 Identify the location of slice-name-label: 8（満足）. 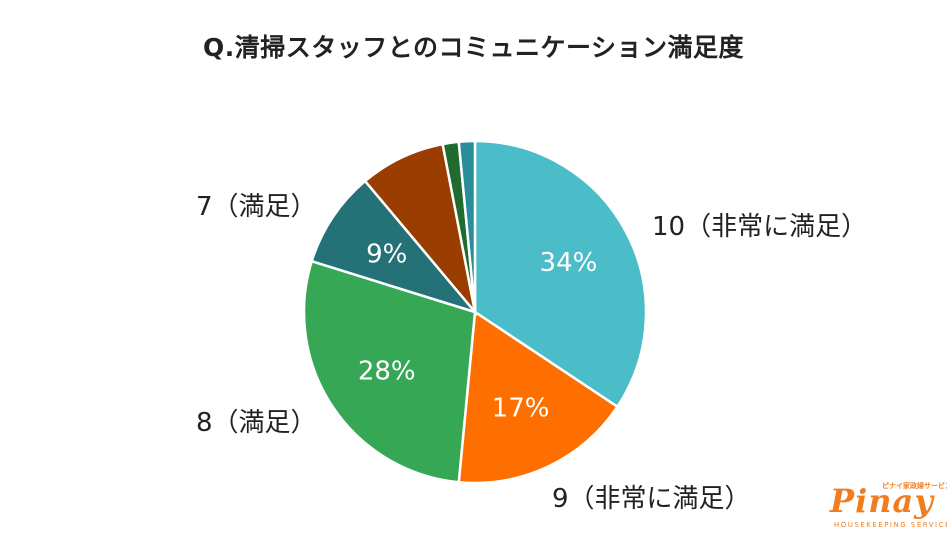
(256, 423).